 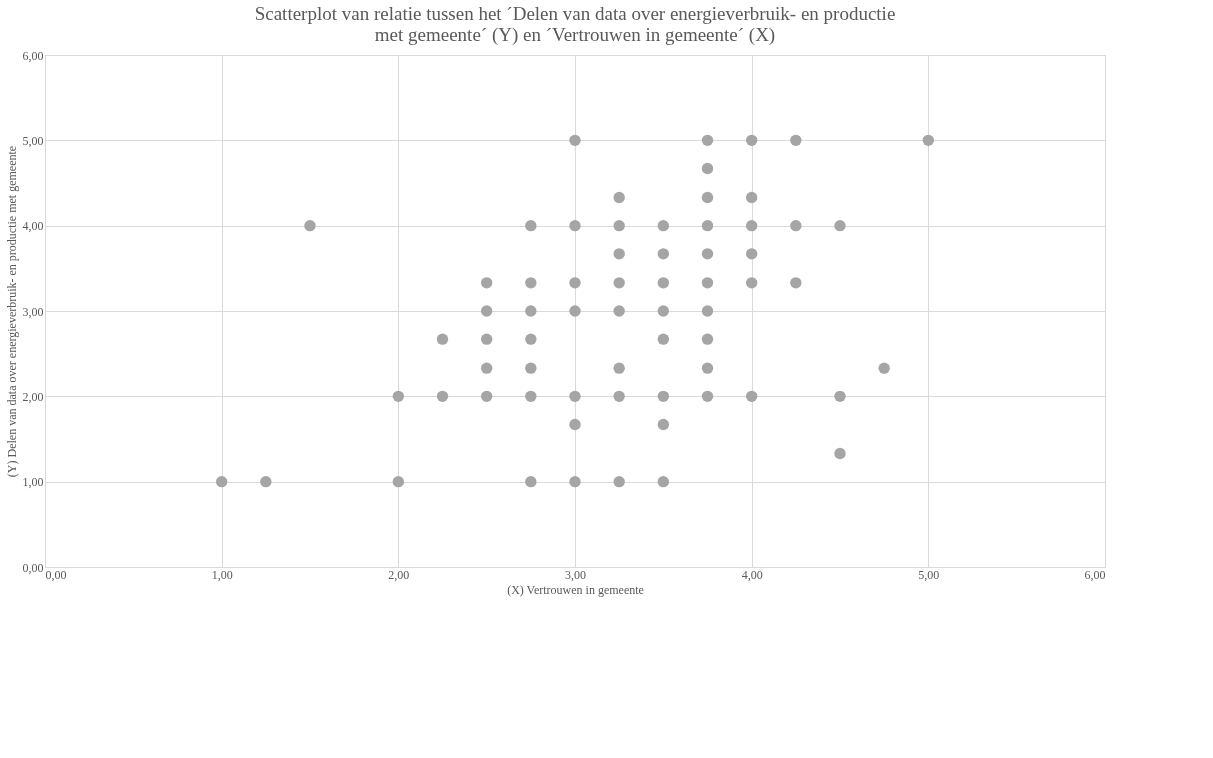 What do you see at coordinates (399, 574) in the screenshot?
I see `x-tick-label: 2,00` at bounding box center [399, 574].